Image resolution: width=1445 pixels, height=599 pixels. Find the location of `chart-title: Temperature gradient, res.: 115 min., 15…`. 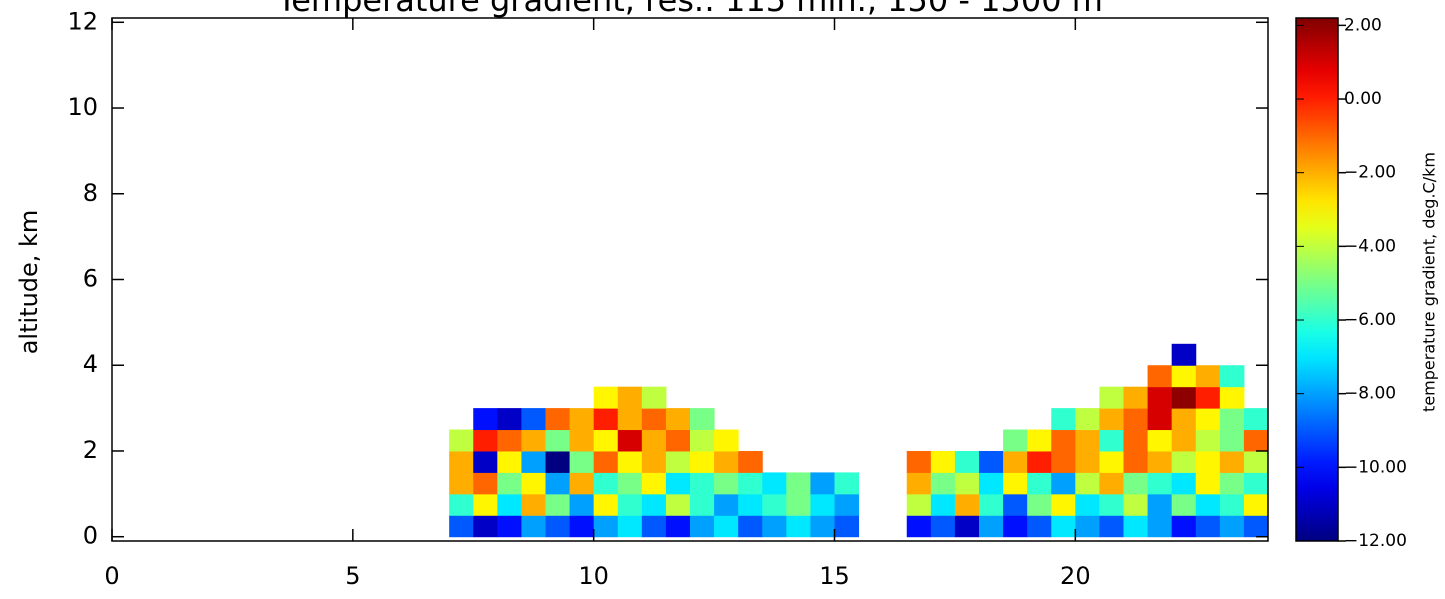

chart-title: Temperature gradient, res.: 115 min., 15… is located at coordinates (689, 9).